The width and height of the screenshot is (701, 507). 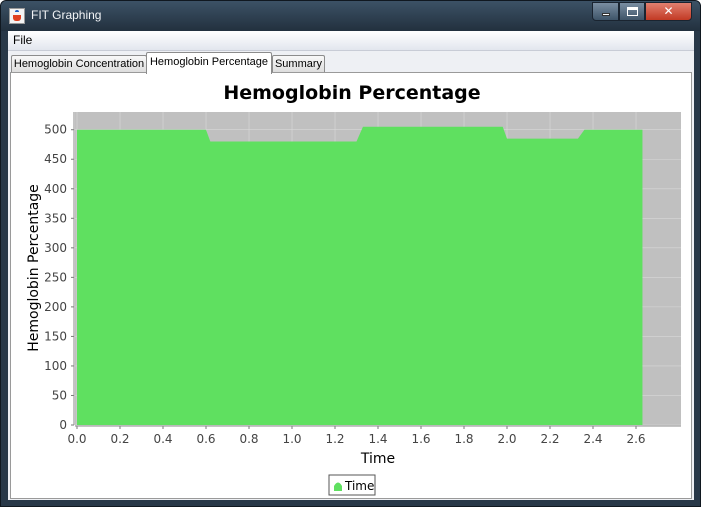 I want to click on x-tick-label: 1.2, so click(x=334, y=439).